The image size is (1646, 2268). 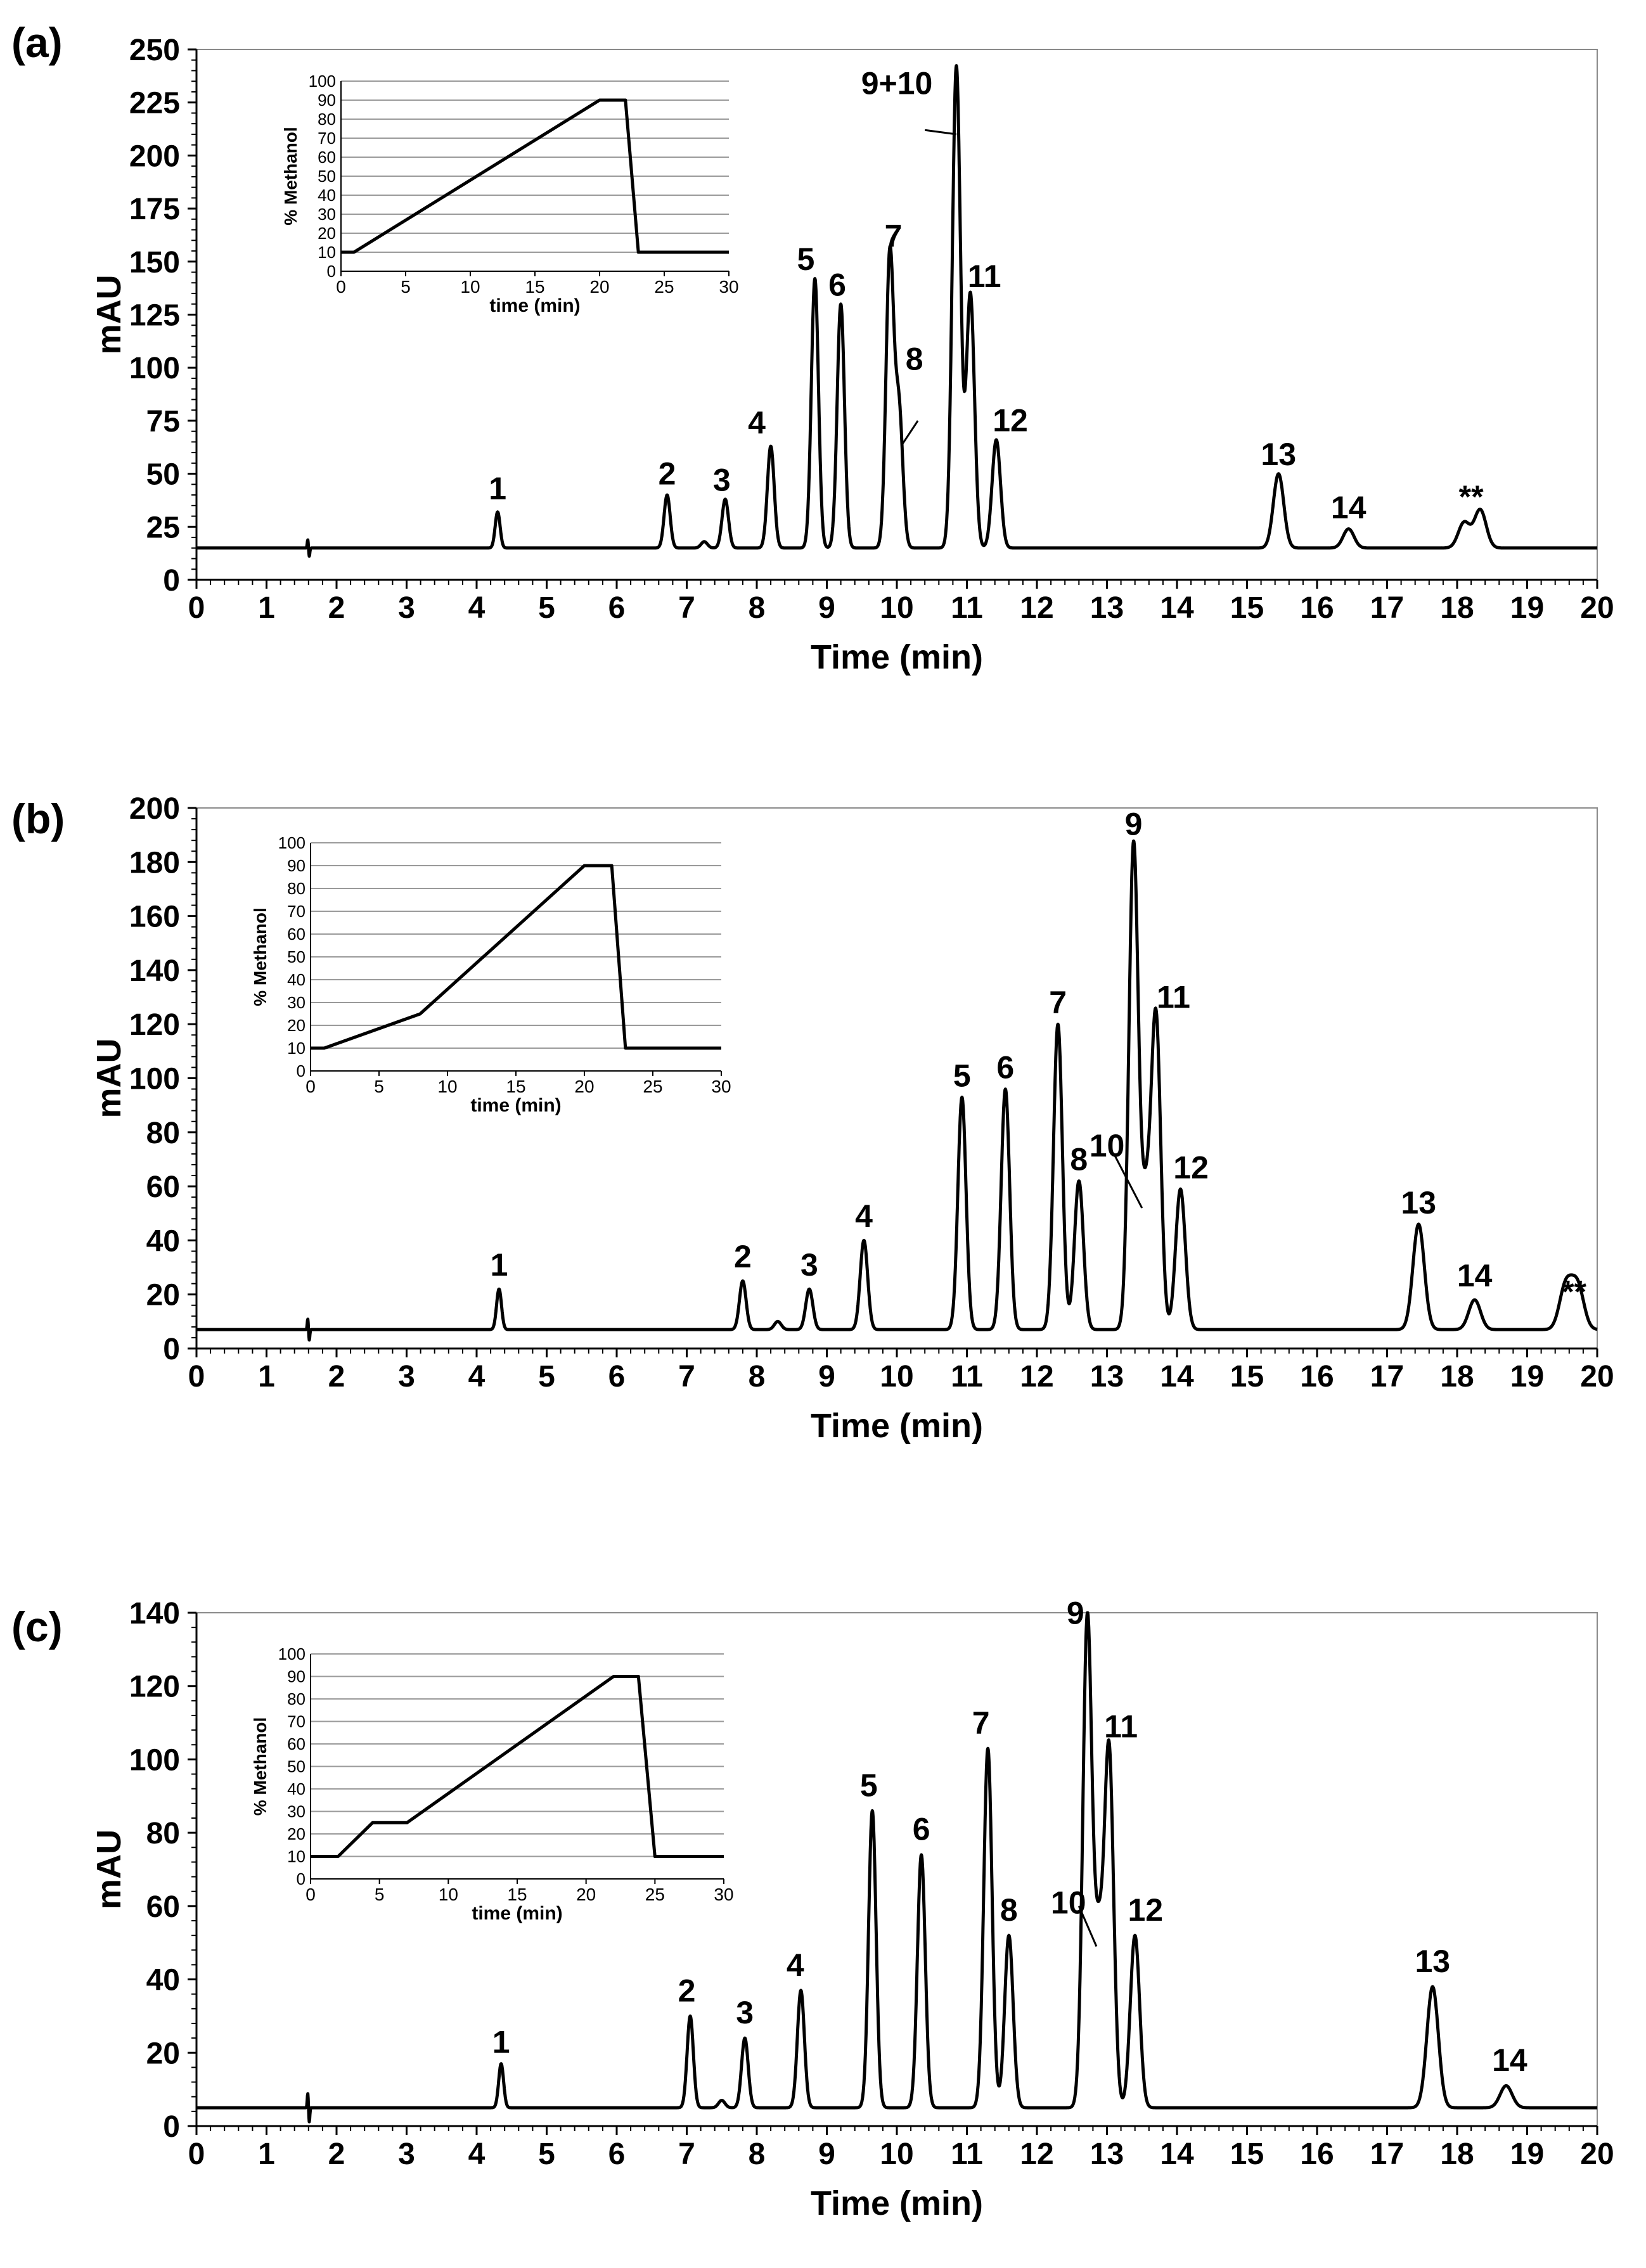 What do you see at coordinates (447, 1086) in the screenshot?
I see `inset-x-tick-label: 10` at bounding box center [447, 1086].